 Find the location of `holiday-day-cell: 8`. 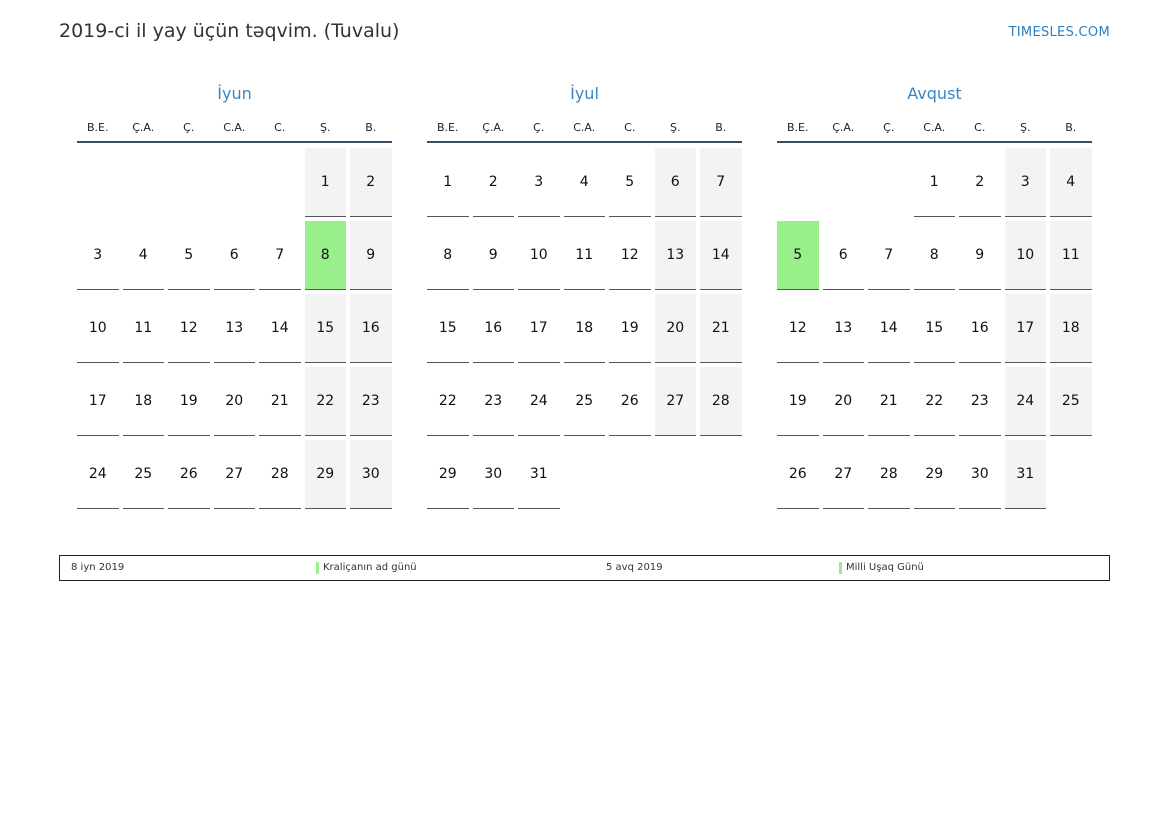

holiday-day-cell: 8 is located at coordinates (325, 255).